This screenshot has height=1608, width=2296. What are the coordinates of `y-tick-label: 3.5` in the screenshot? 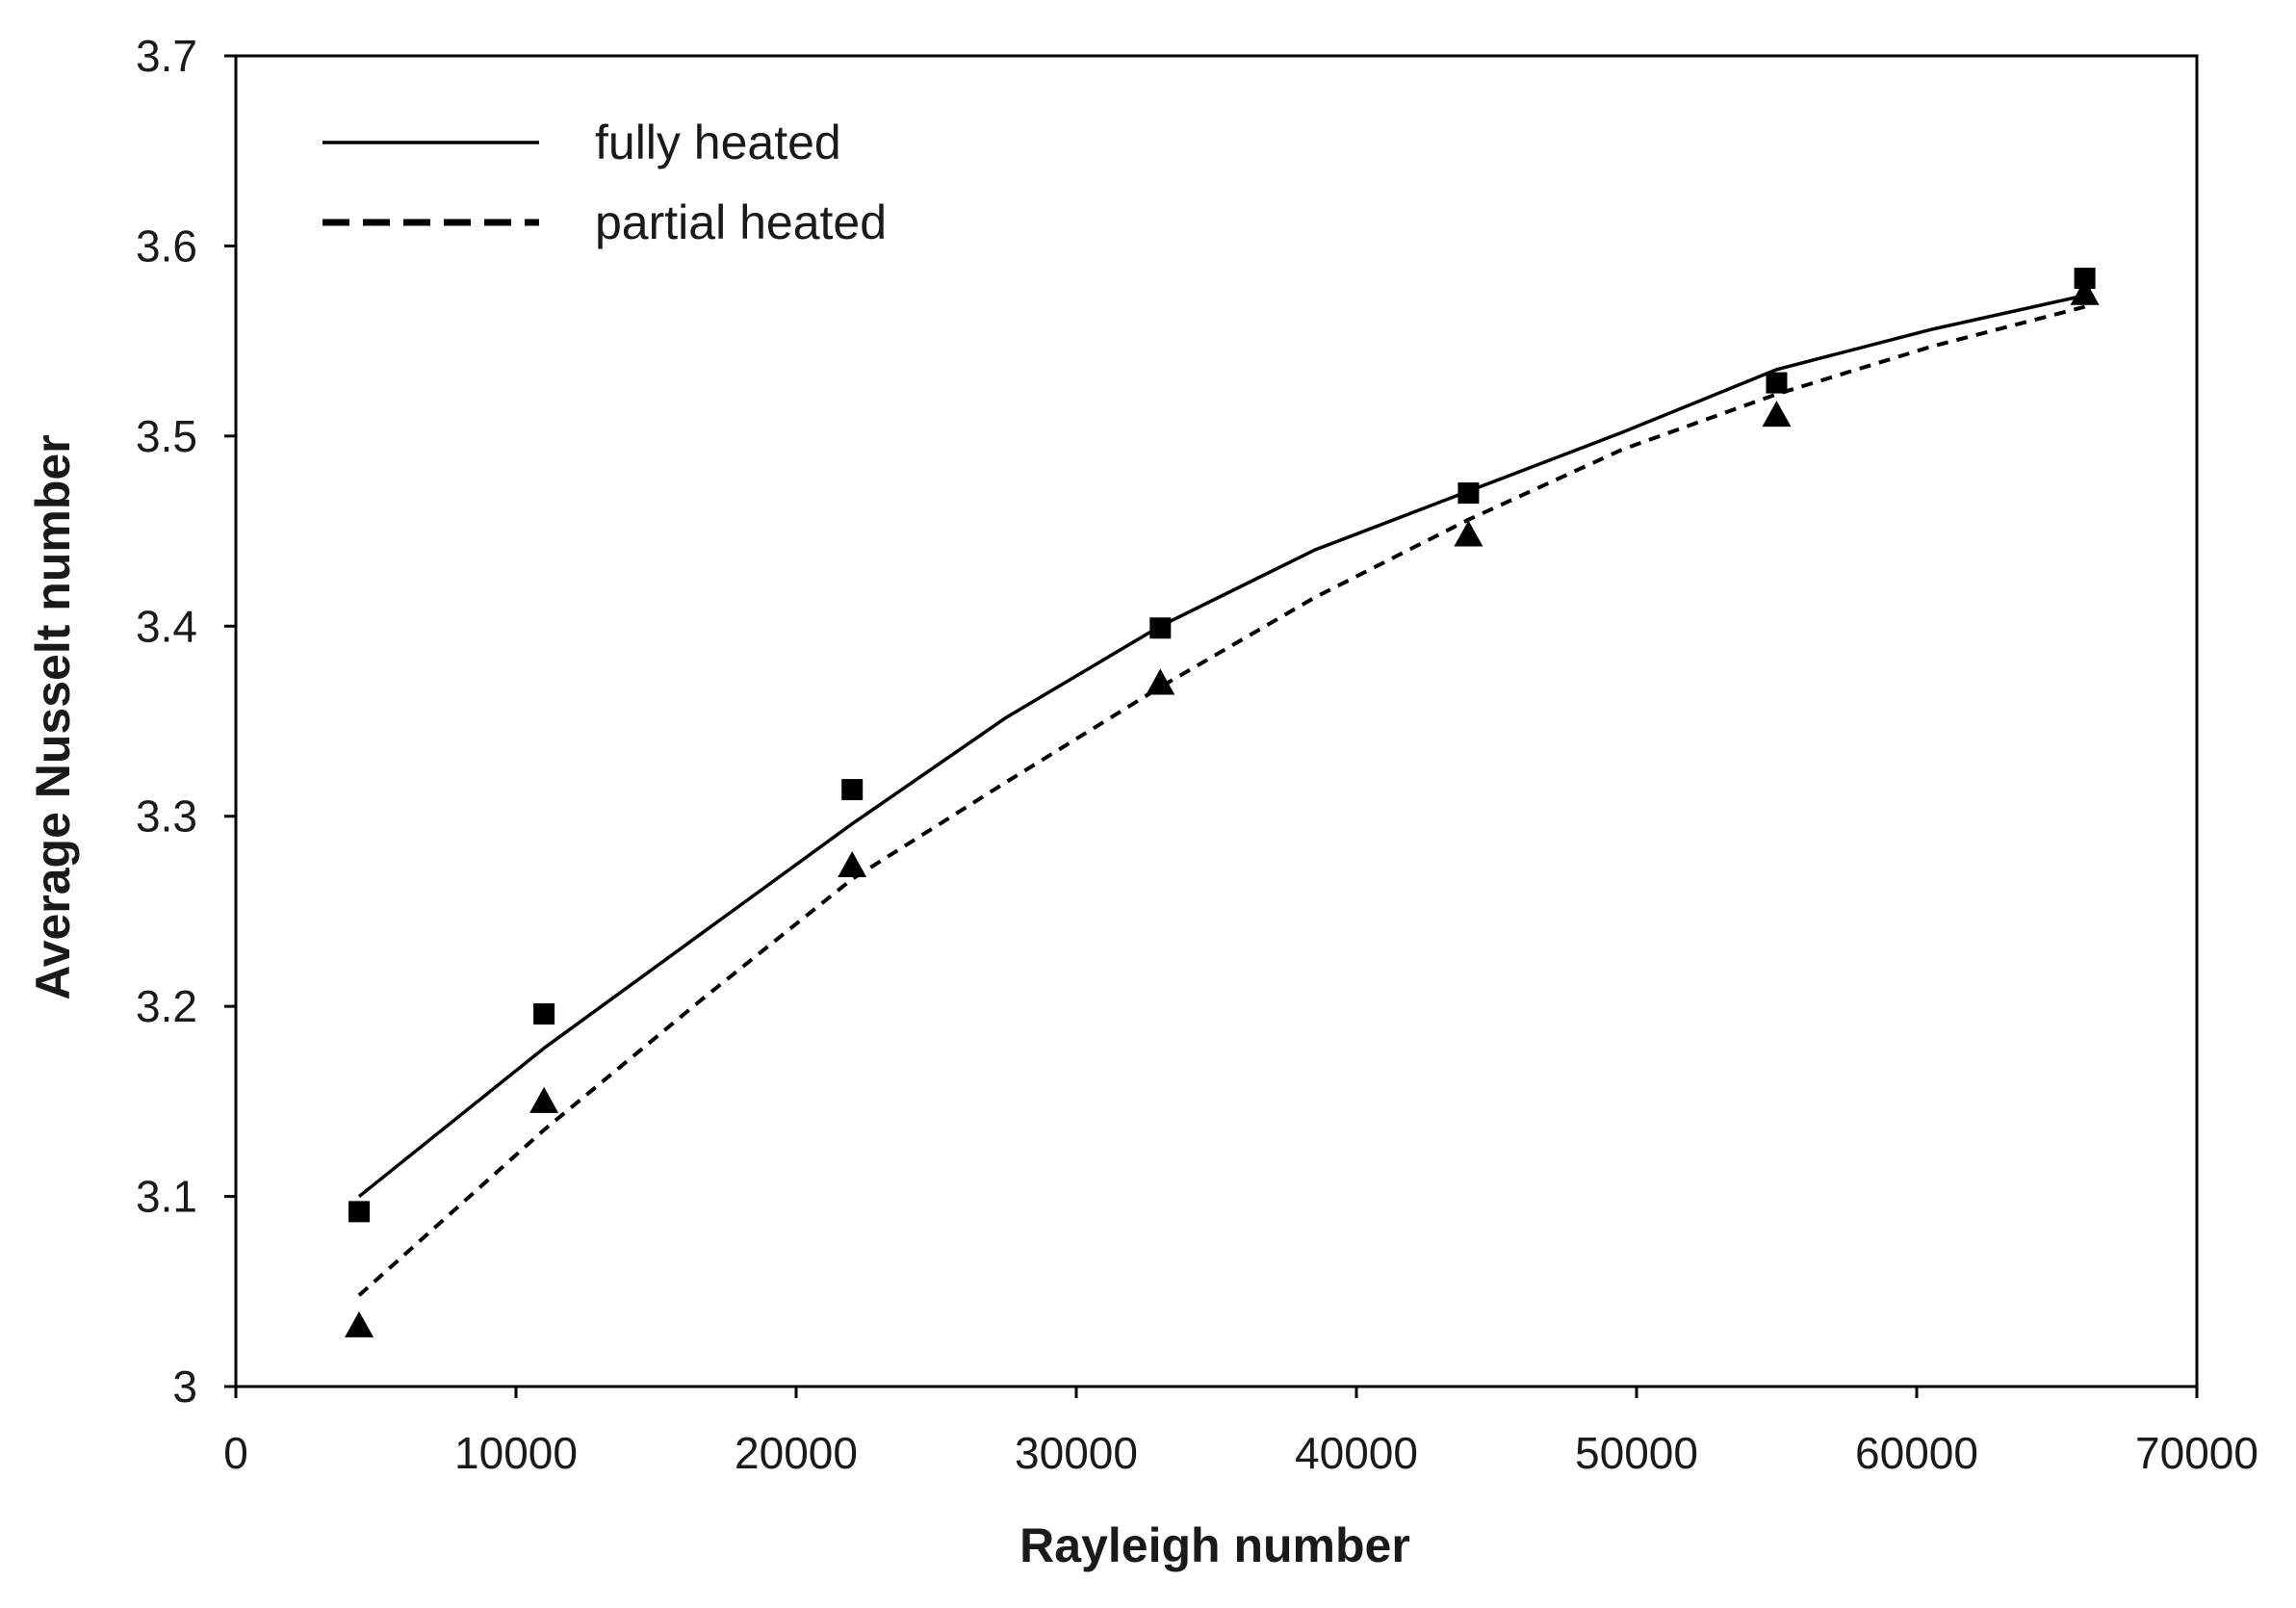 It's located at (166, 436).